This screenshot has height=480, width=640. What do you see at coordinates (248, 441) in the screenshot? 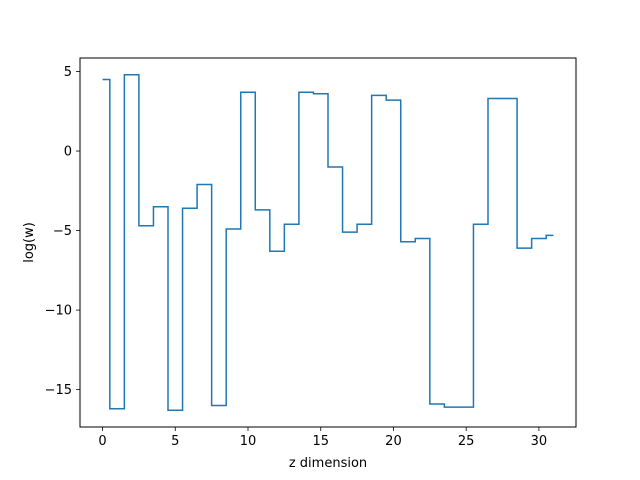
I see `x-tick-label: 10` at bounding box center [248, 441].